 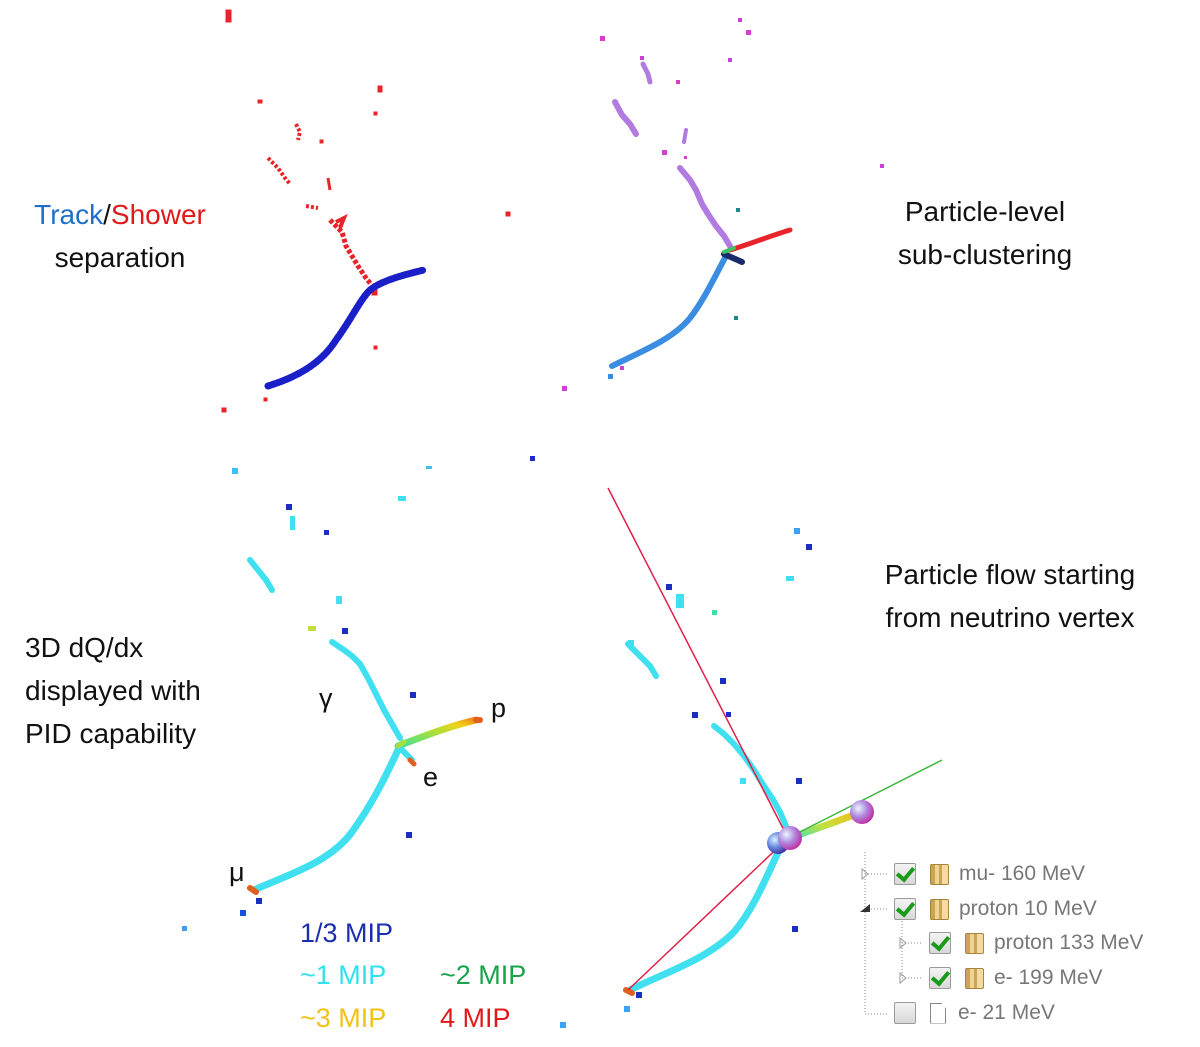 What do you see at coordinates (1028, 908) in the screenshot?
I see `tree-item-label: proton 10 MeV` at bounding box center [1028, 908].